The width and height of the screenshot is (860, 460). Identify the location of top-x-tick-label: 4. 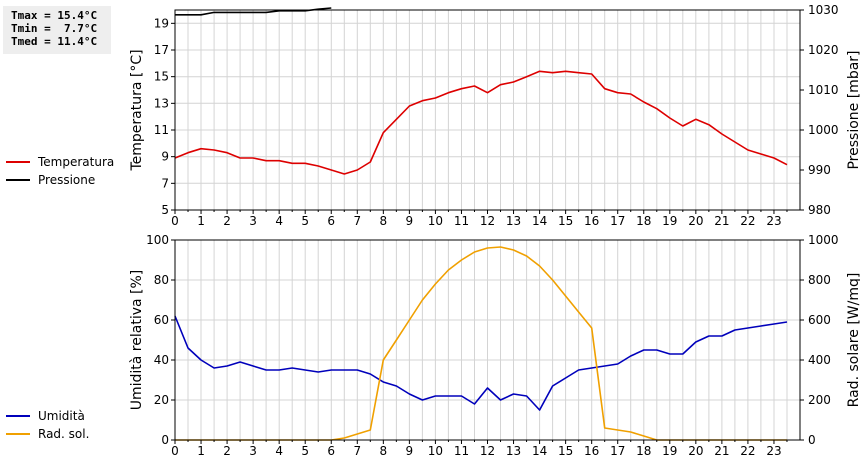
(279, 221).